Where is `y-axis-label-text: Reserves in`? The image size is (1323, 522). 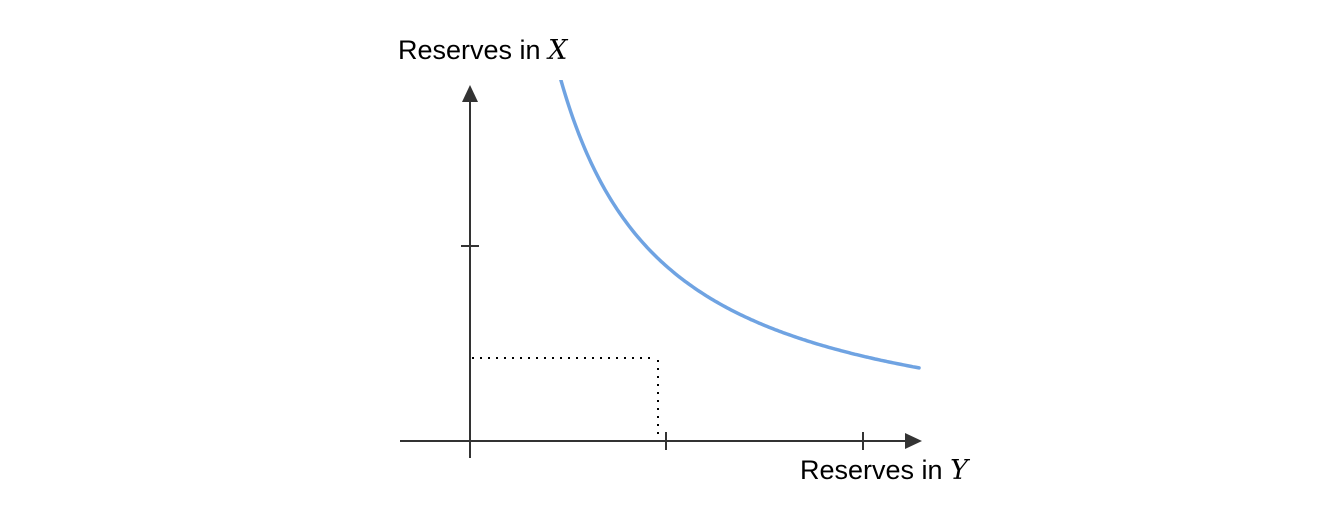 y-axis-label-text: Reserves in is located at coordinates (473, 50).